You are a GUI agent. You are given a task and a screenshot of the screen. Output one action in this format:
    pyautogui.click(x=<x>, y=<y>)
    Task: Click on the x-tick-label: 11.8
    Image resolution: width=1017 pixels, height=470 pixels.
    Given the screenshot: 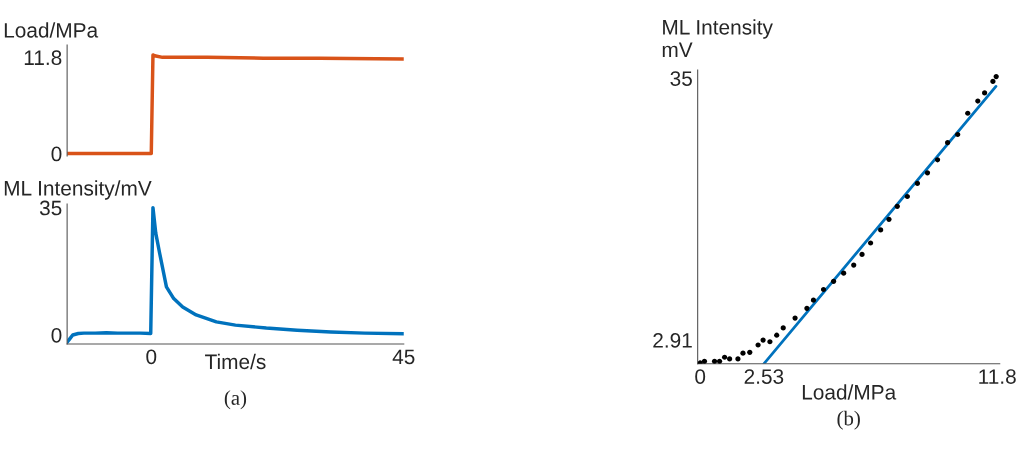 What is the action you would take?
    pyautogui.click(x=997, y=376)
    